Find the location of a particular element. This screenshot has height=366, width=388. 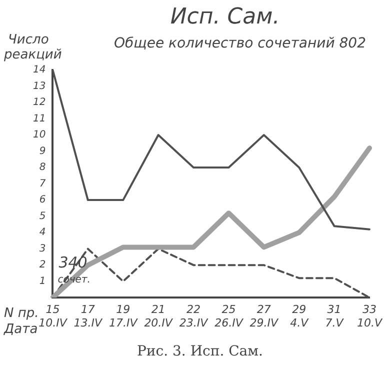

x-tick-label: 29 4.V is located at coordinates (300, 316).